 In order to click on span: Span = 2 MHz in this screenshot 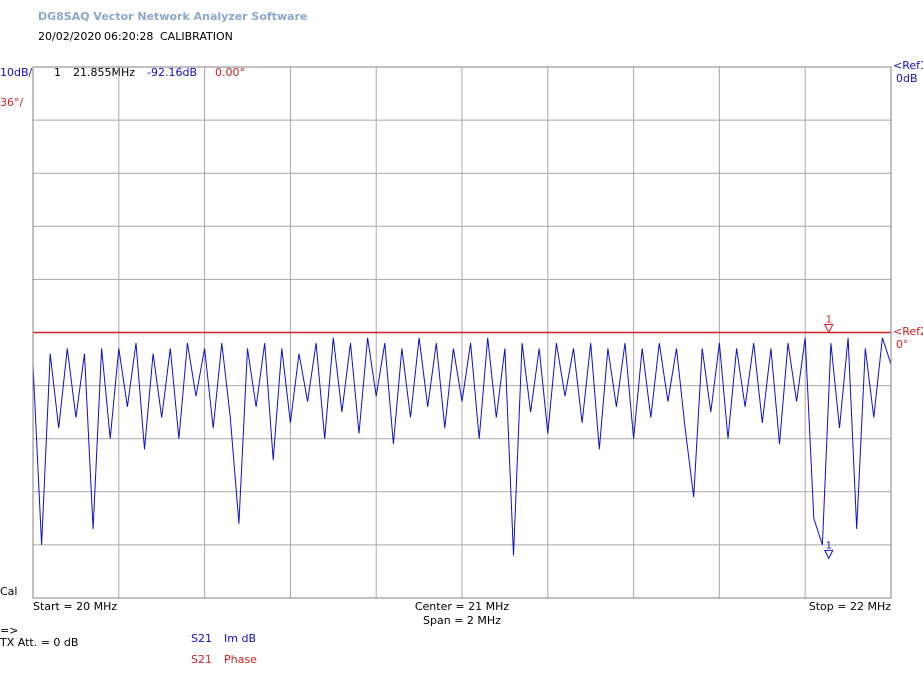, I will do `click(462, 620)`.